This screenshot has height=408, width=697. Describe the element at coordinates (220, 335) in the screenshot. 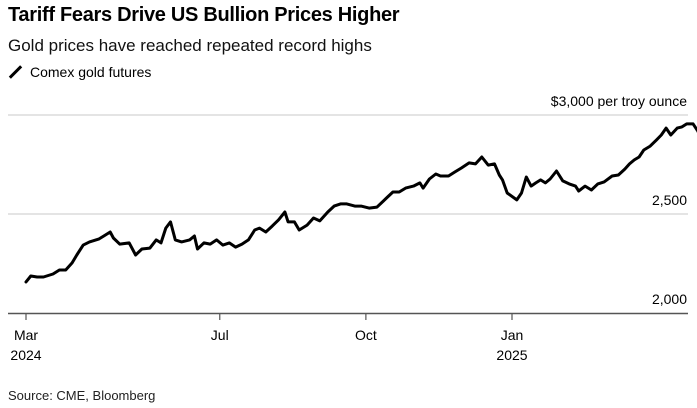

I see `x-tick-label: Jul` at that location.